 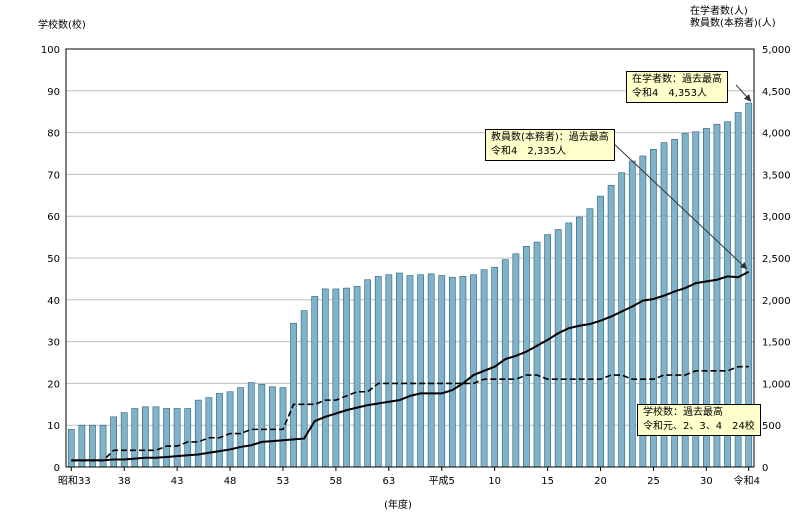 What do you see at coordinates (677, 87) in the screenshot?
I see `annotation-students: 在学者数：過去最高 令和4 4,353人` at bounding box center [677, 87].